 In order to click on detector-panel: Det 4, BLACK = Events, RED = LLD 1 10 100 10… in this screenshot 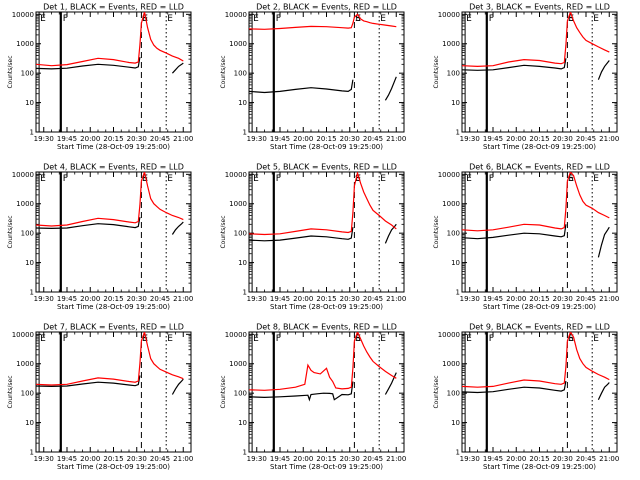, I will do `click(100, 237)`.